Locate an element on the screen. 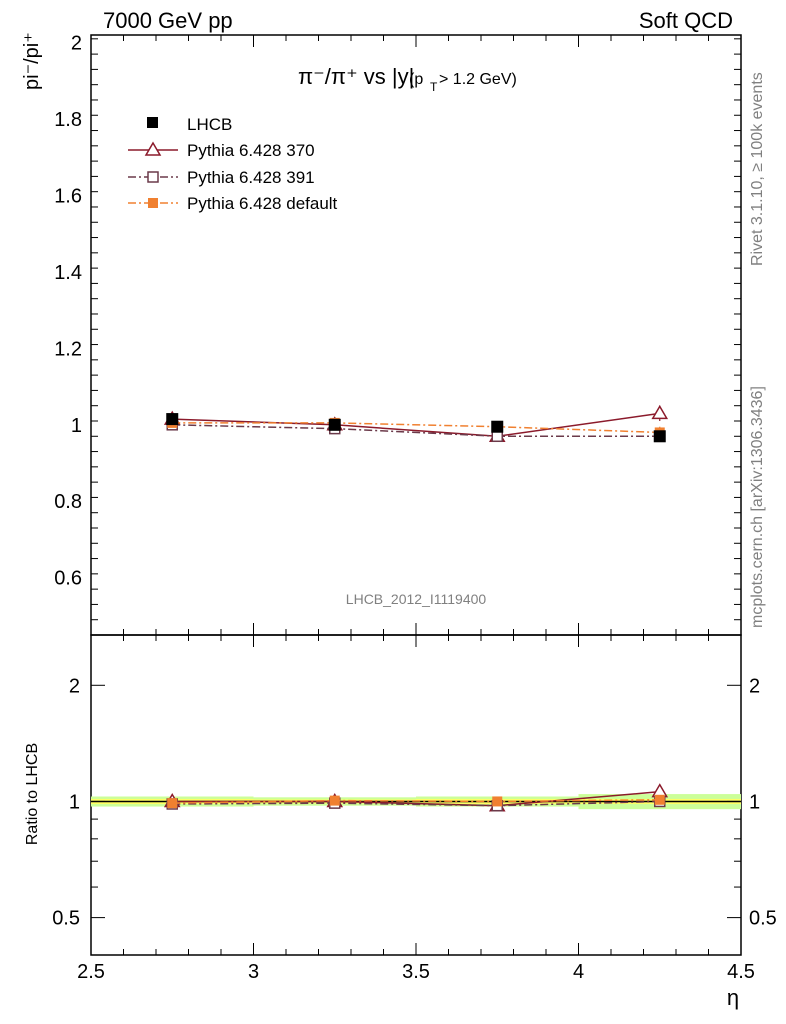 The height and width of the screenshot is (1024, 786). main-y-tick-label: 1.6 is located at coordinates (68, 197).